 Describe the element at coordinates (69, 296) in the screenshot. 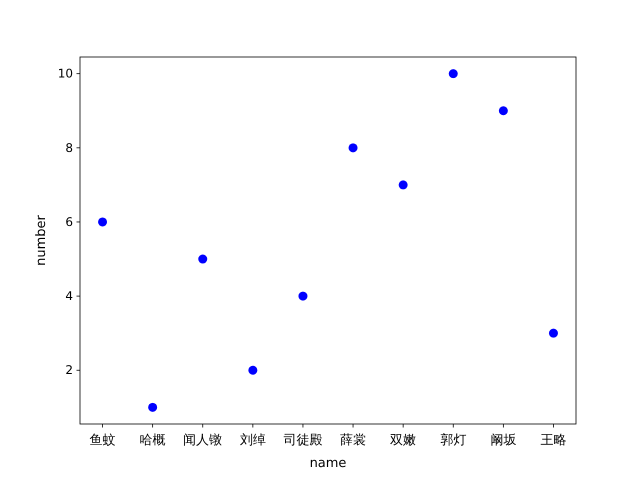

I see `y-tick-label: 4` at that location.